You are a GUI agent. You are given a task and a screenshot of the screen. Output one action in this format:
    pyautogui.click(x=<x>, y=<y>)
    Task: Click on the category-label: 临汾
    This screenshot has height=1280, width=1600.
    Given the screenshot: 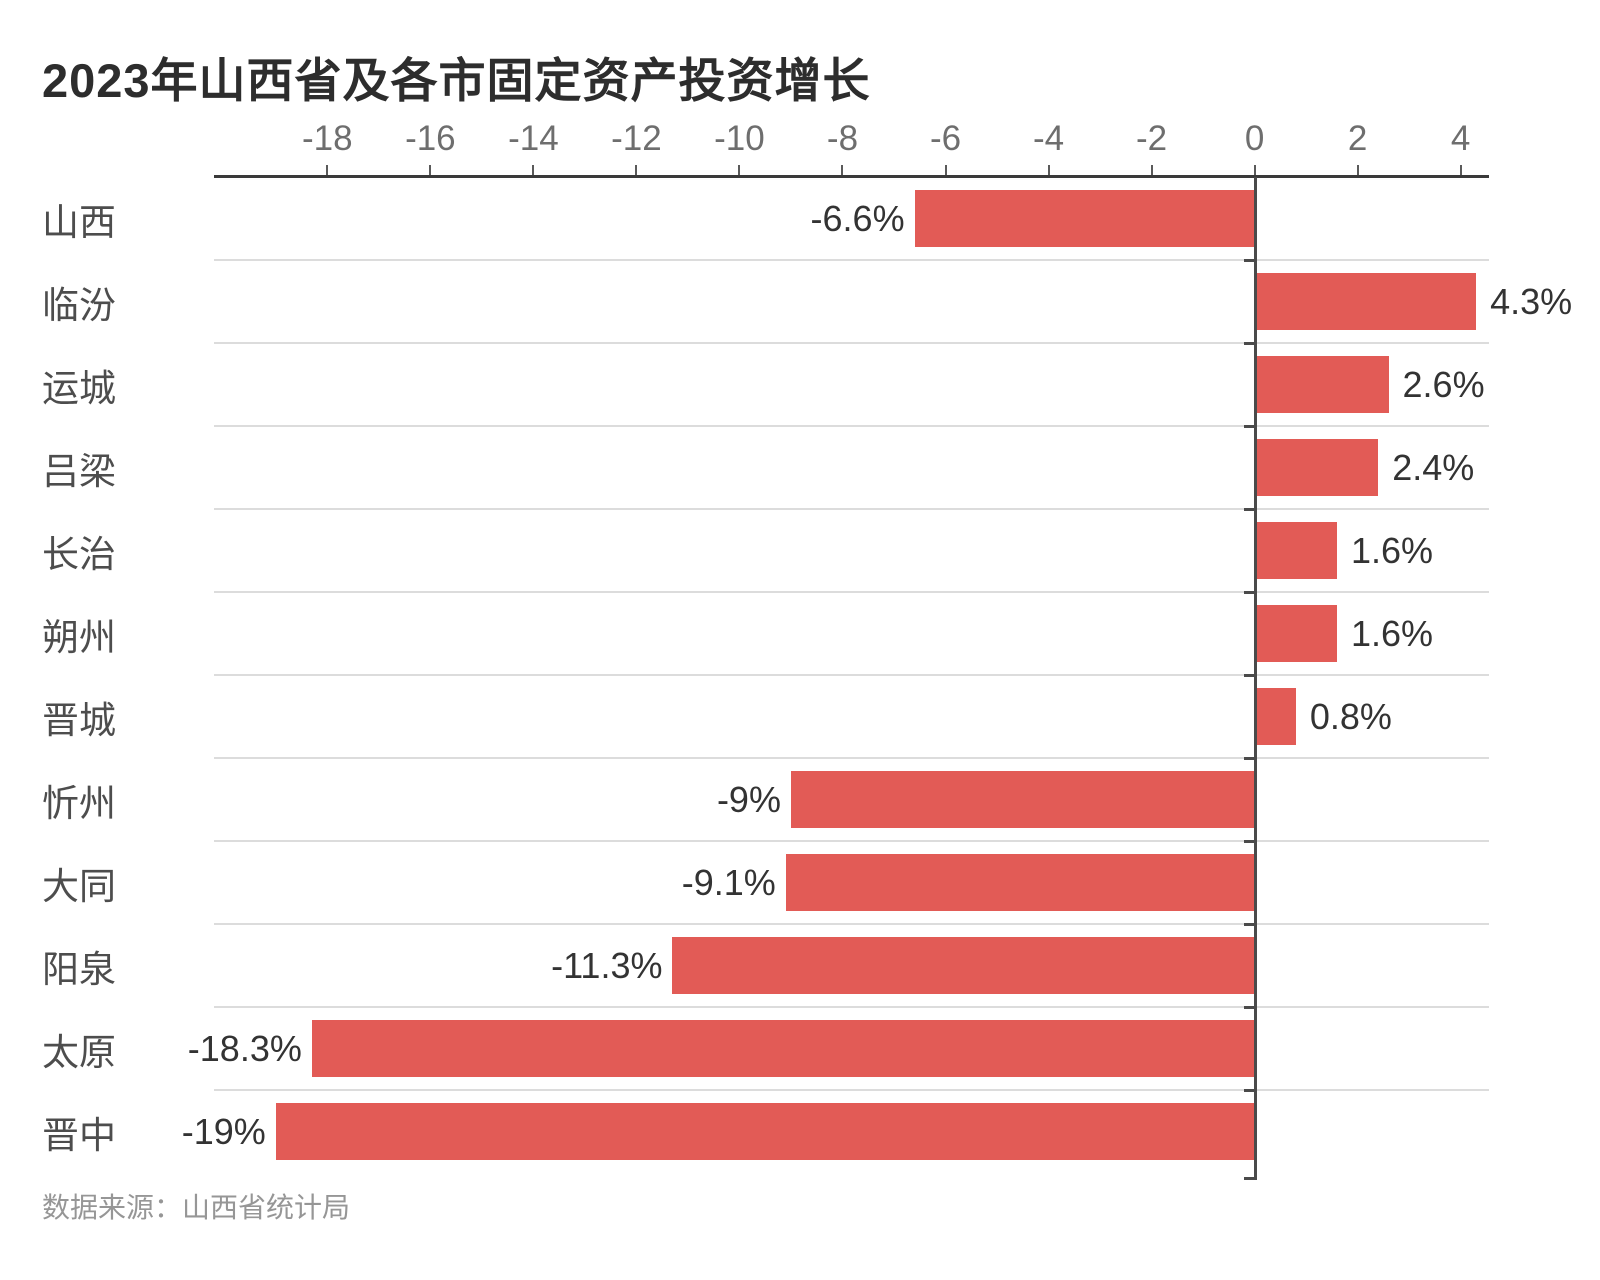 What is the action you would take?
    pyautogui.click(x=79, y=305)
    